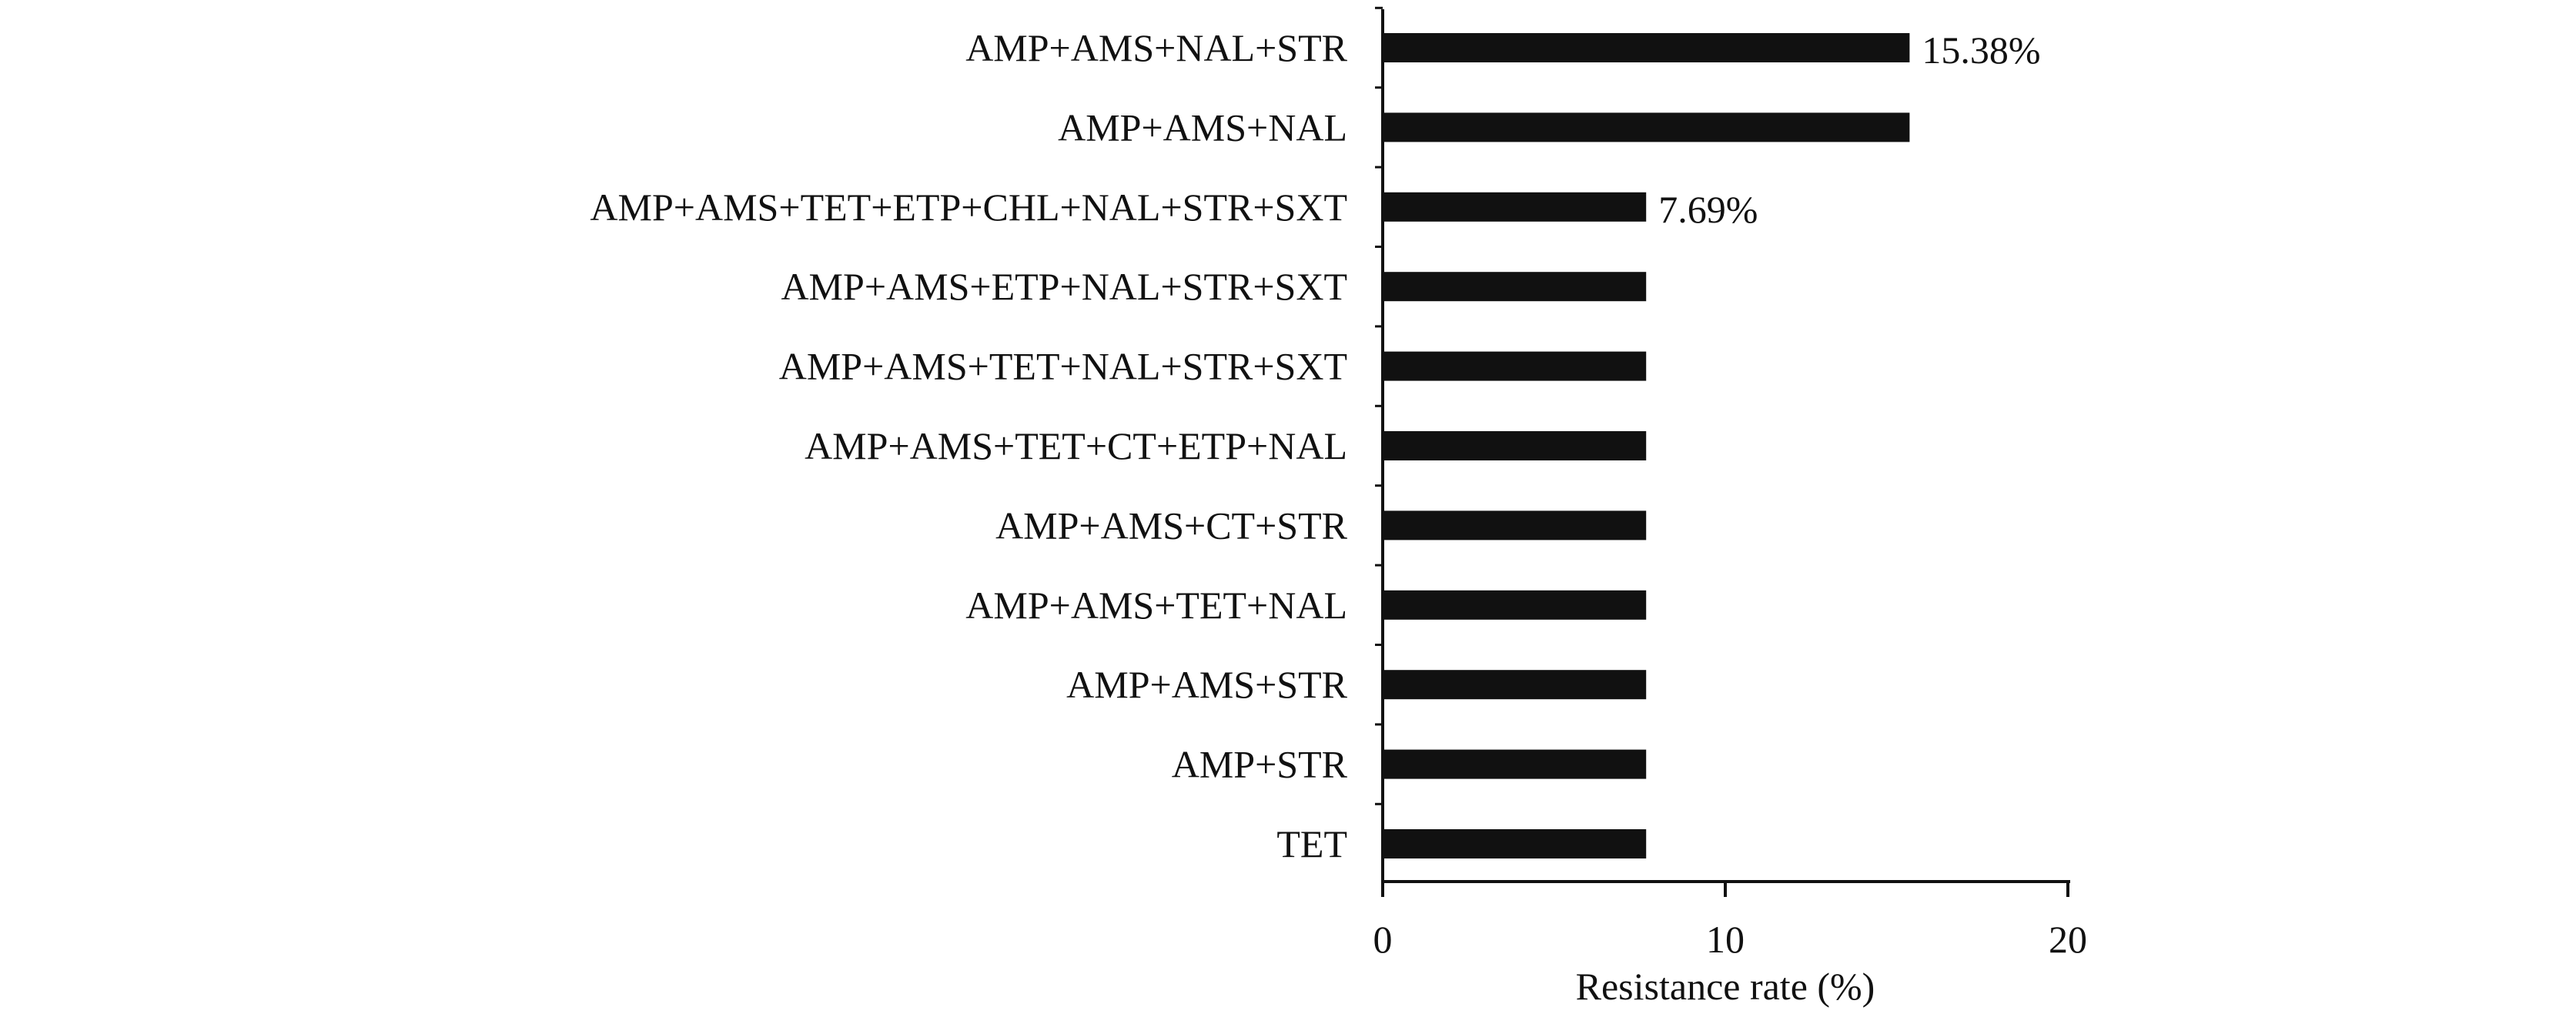  Describe the element at coordinates (1156, 605) in the screenshot. I see `category-label: AMP+AMS+TET+NAL` at that location.